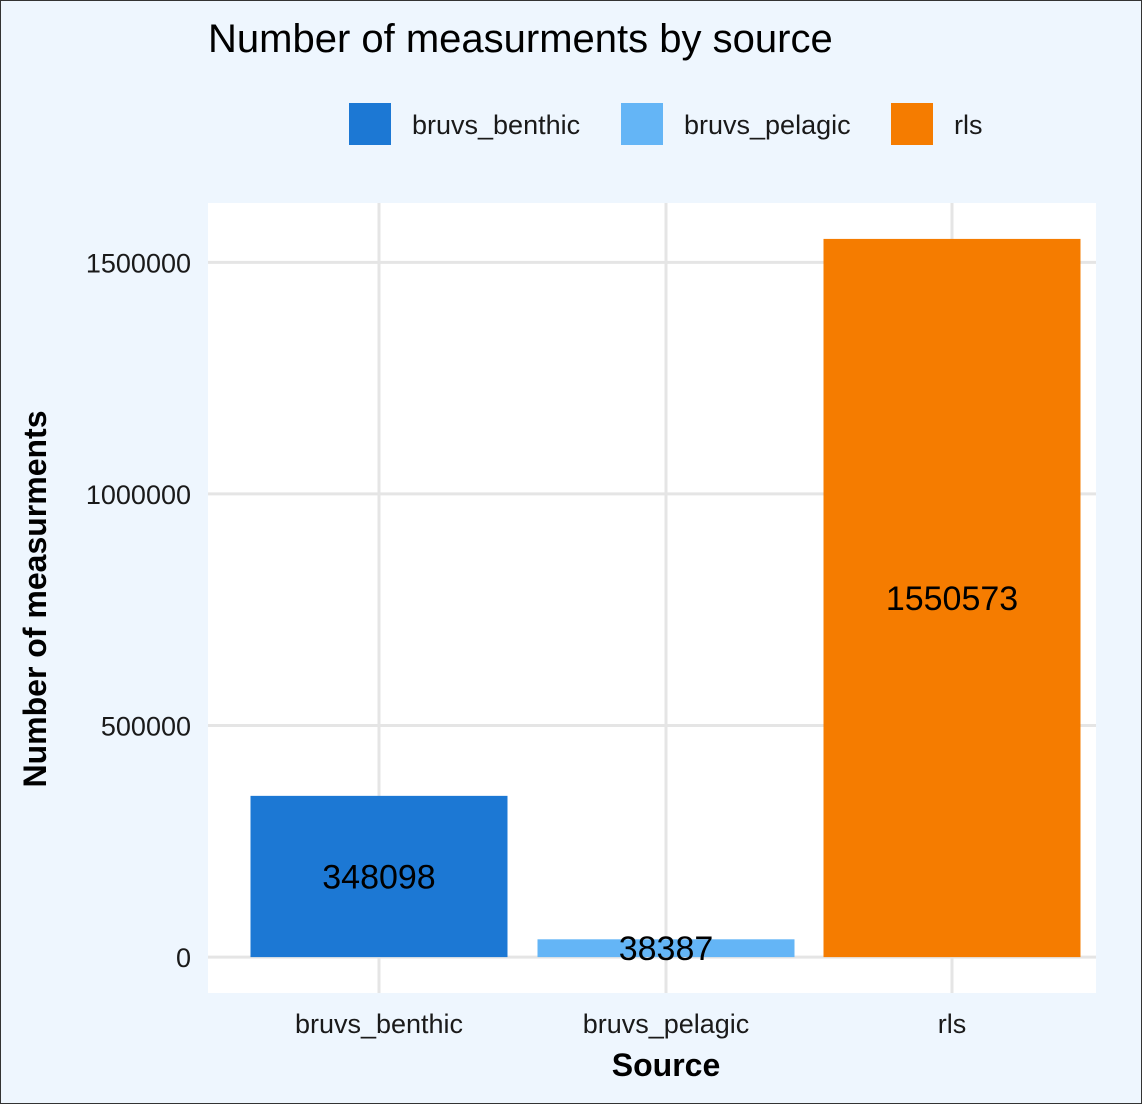  Describe the element at coordinates (968, 125) in the screenshot. I see `legend-label: rls` at that location.